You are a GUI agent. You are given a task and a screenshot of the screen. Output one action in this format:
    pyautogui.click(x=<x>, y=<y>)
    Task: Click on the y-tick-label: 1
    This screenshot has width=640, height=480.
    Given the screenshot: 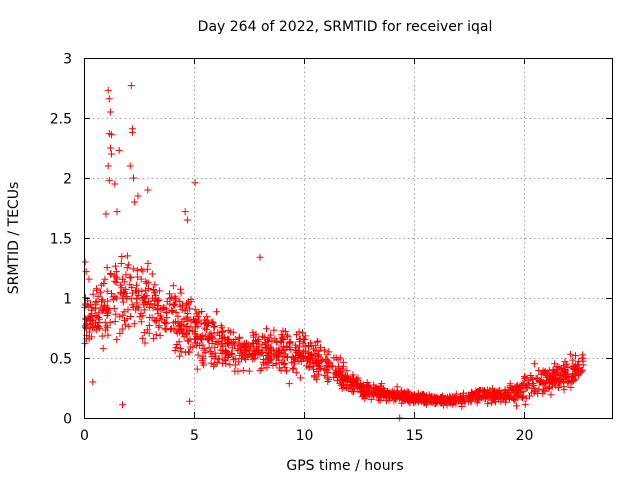 What is the action you would take?
    pyautogui.click(x=67, y=300)
    